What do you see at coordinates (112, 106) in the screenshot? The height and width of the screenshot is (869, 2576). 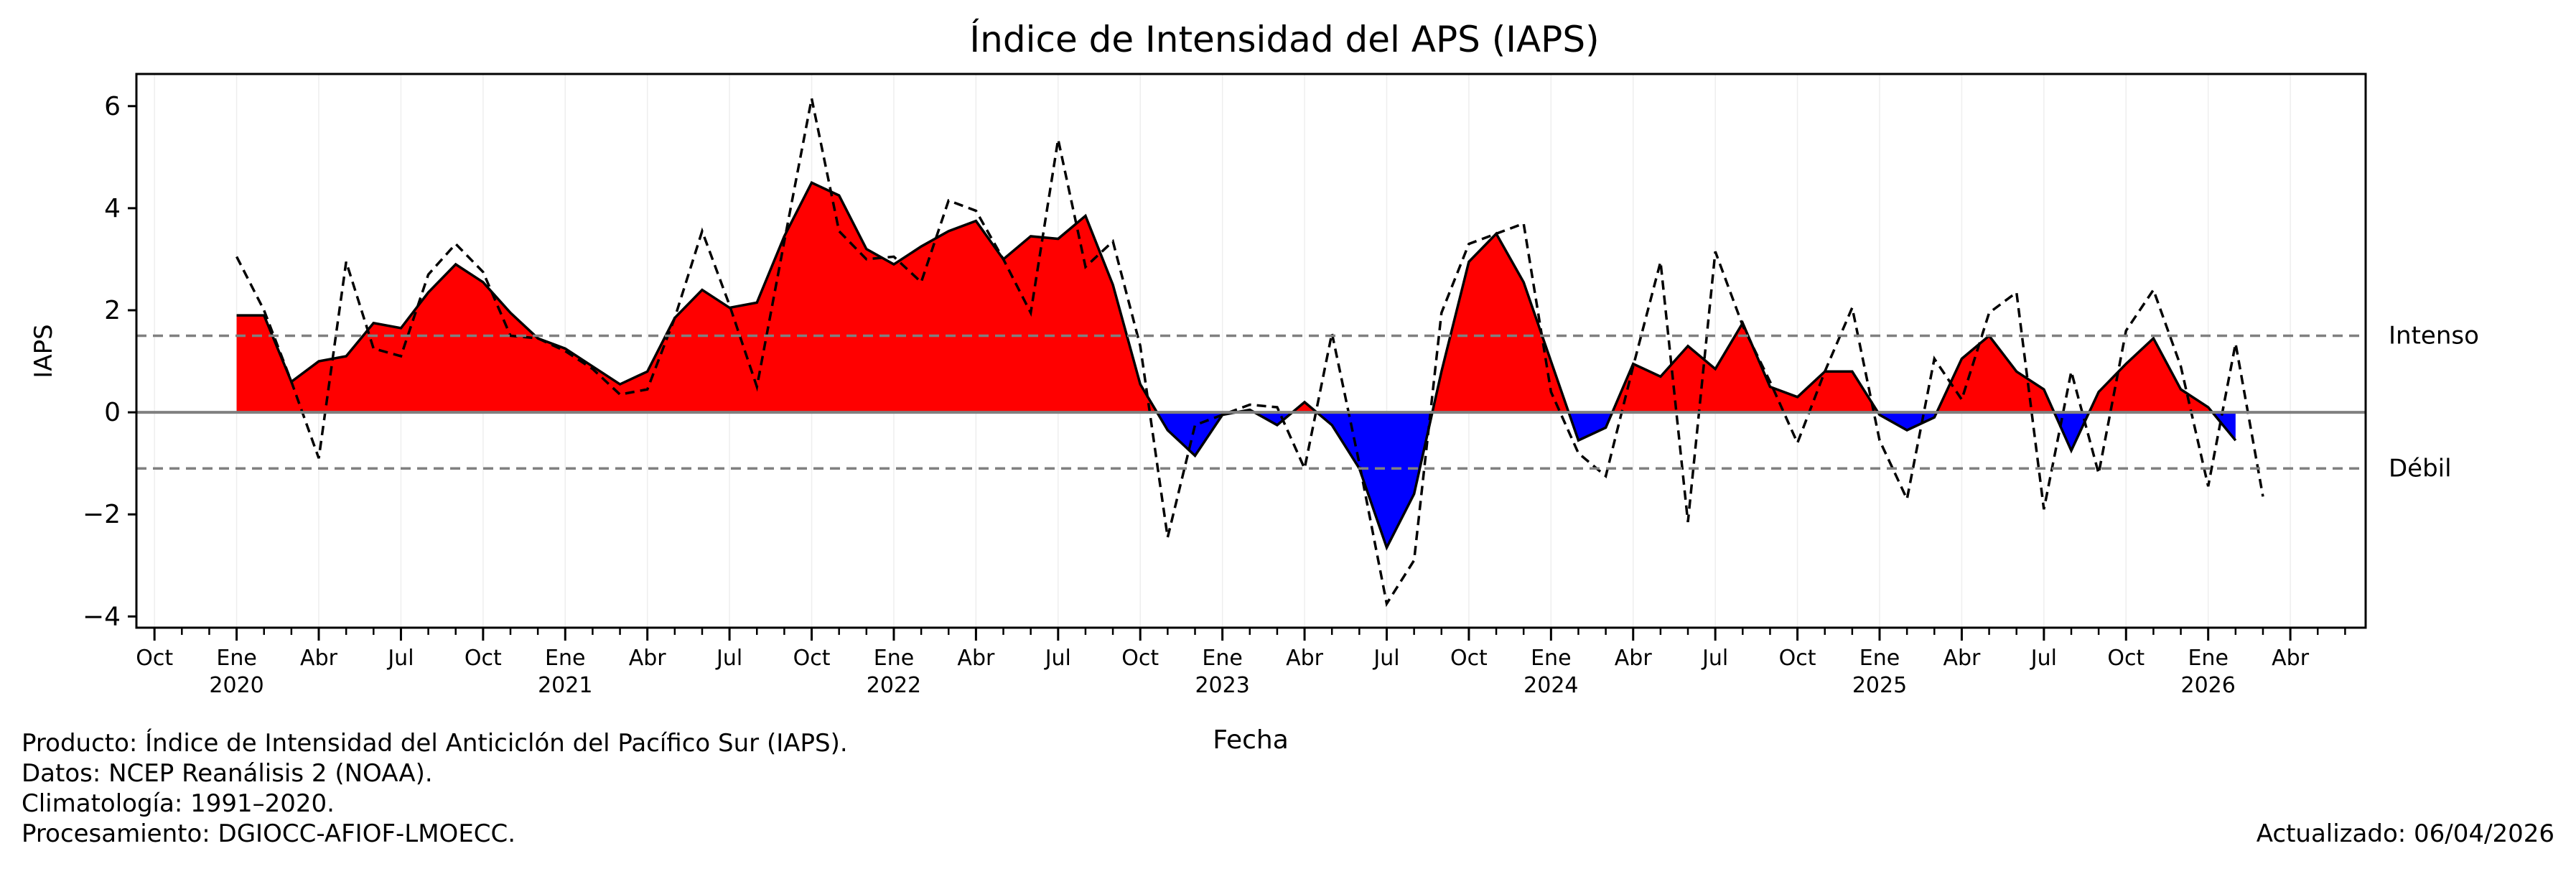 I see `y-tick-label: 6` at bounding box center [112, 106].